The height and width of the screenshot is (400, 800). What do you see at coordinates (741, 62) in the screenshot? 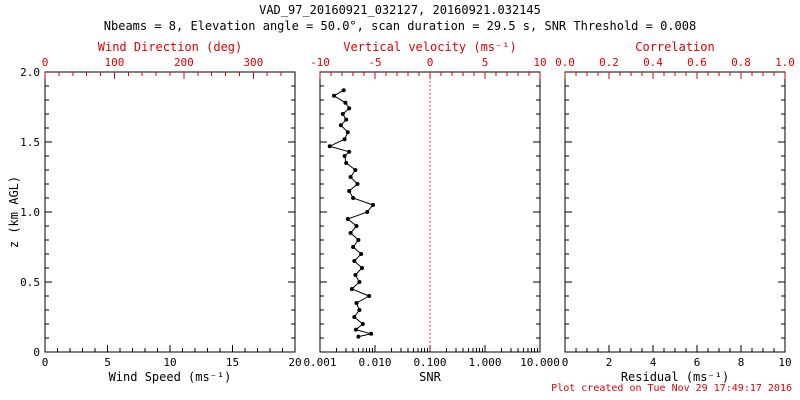
I see `top-tick-label: 0.8` at bounding box center [741, 62].